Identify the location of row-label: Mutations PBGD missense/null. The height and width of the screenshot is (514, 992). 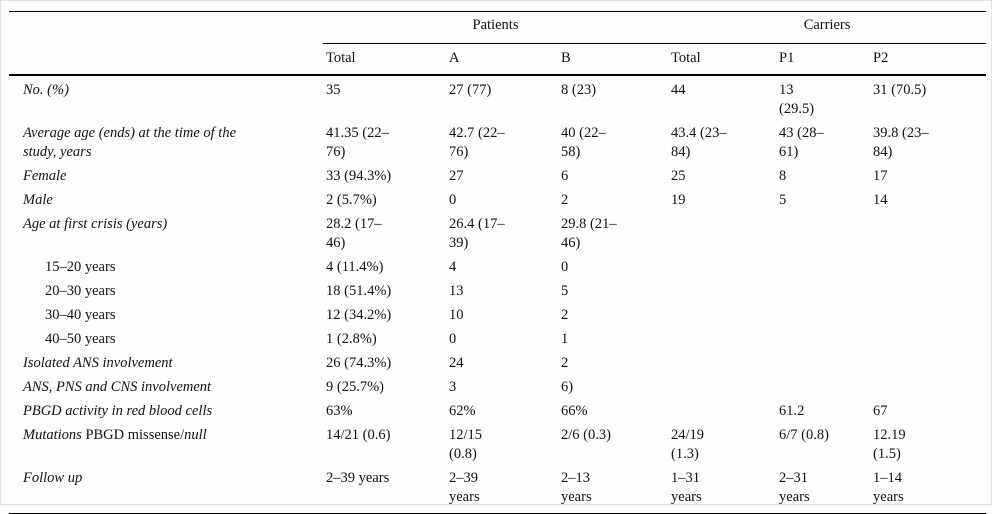
(166, 445).